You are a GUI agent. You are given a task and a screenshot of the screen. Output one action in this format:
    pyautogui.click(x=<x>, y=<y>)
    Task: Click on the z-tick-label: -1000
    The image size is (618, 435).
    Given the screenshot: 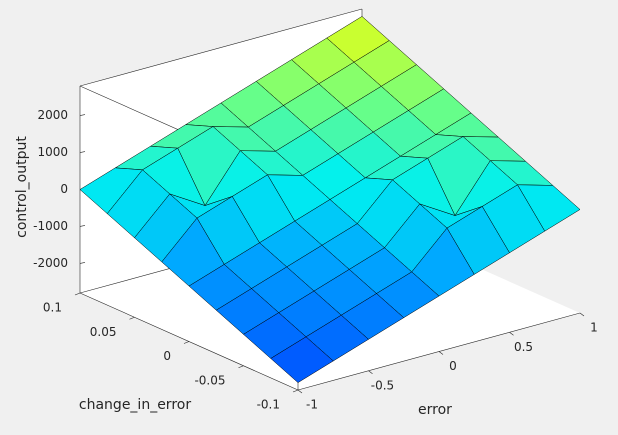 What is the action you would take?
    pyautogui.click(x=50, y=226)
    